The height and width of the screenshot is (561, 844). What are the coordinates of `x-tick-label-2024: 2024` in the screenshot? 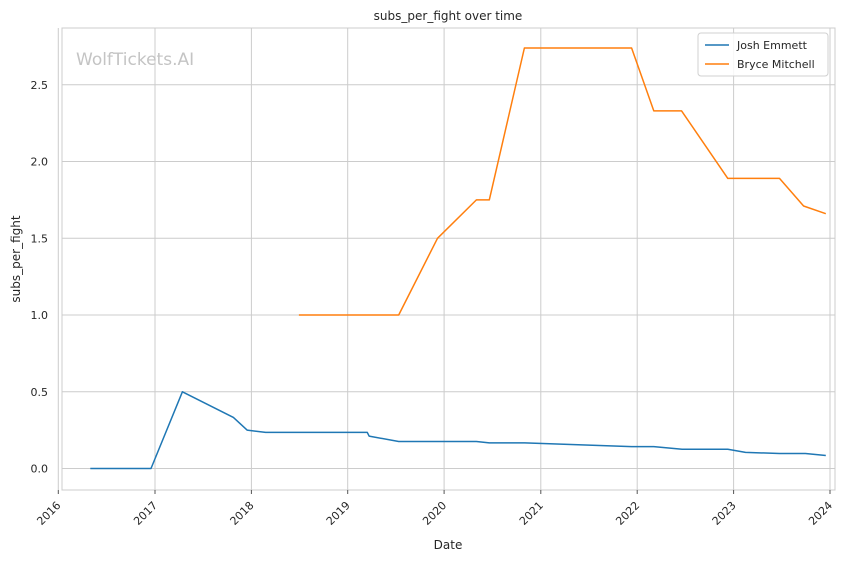 It's located at (820, 513).